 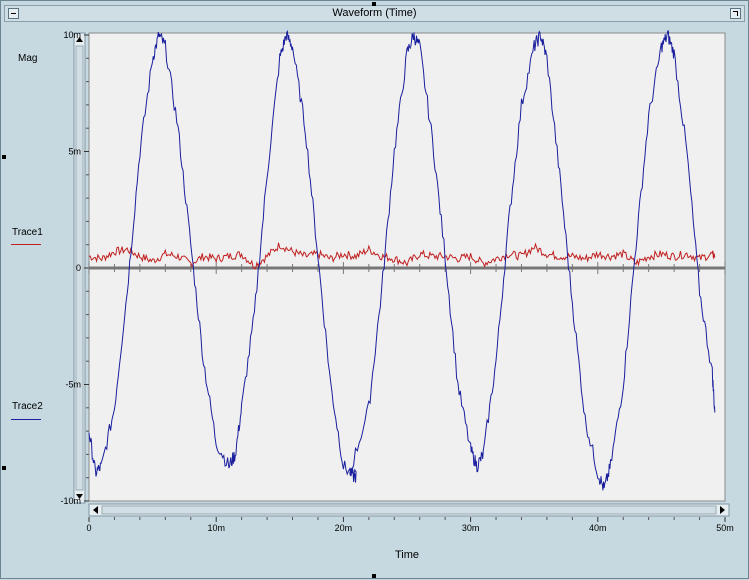 I want to click on x-tick-label: 40m, so click(x=598, y=528).